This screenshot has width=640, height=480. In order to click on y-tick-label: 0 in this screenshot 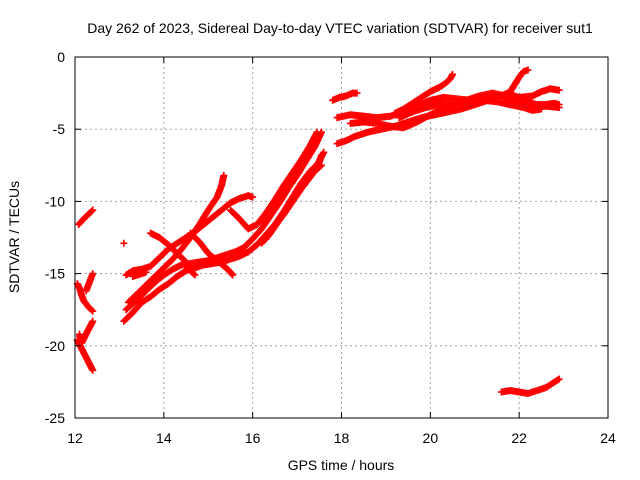, I will do `click(61, 57)`.